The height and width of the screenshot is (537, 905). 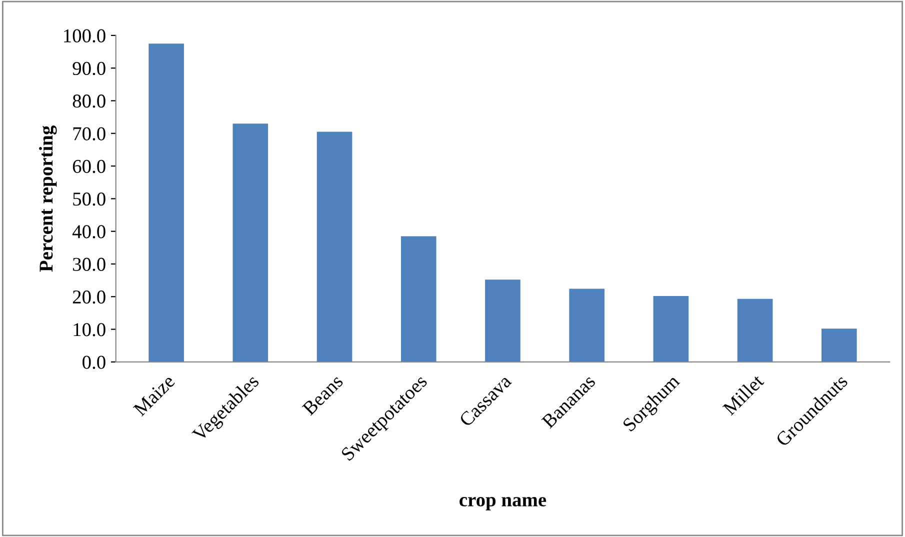 I want to click on y-tick-label: 30.0, so click(x=89, y=265).